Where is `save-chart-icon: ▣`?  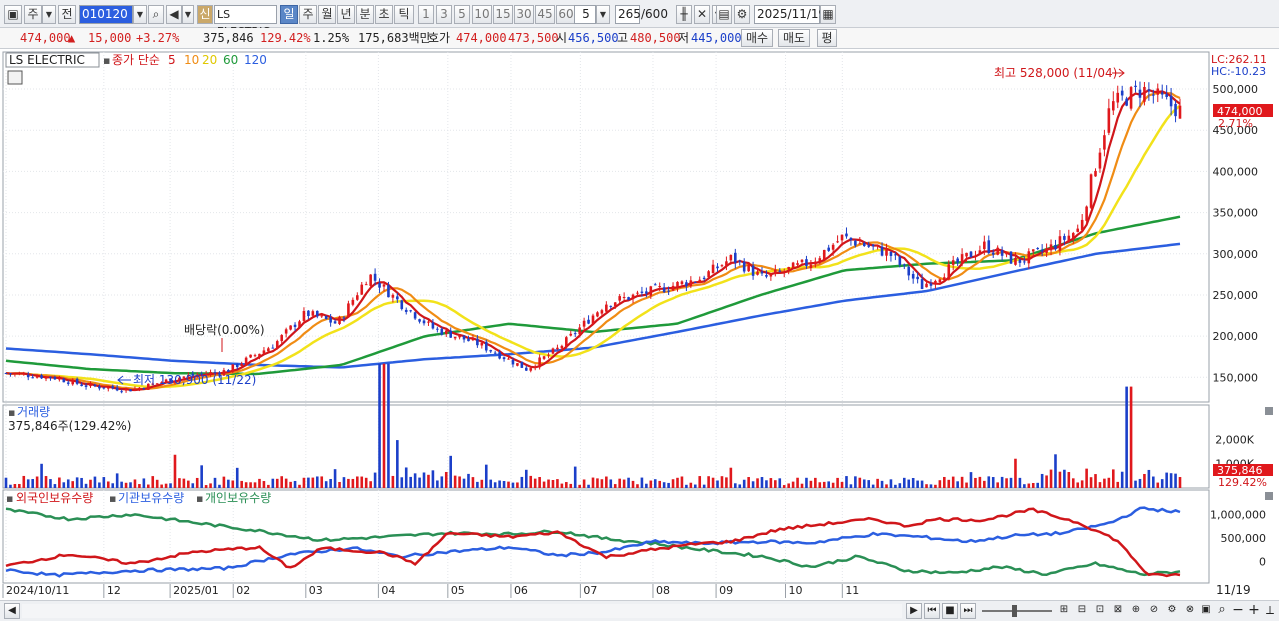
save-chart-icon: ▣ is located at coordinates (1206, 609).